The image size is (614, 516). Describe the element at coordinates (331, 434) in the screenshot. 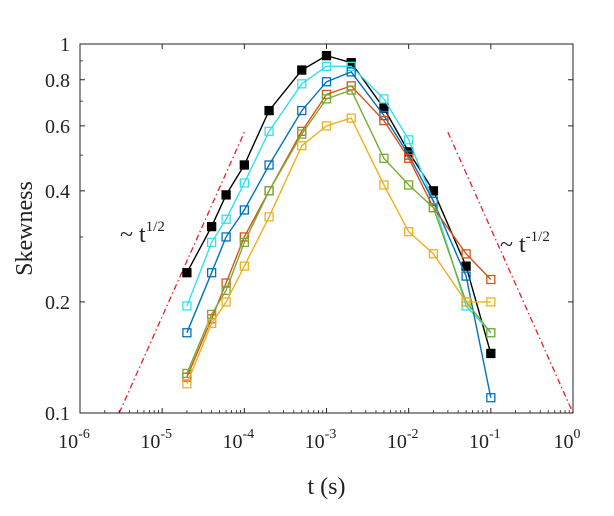

I see `x-tick-label-exp: -3` at that location.